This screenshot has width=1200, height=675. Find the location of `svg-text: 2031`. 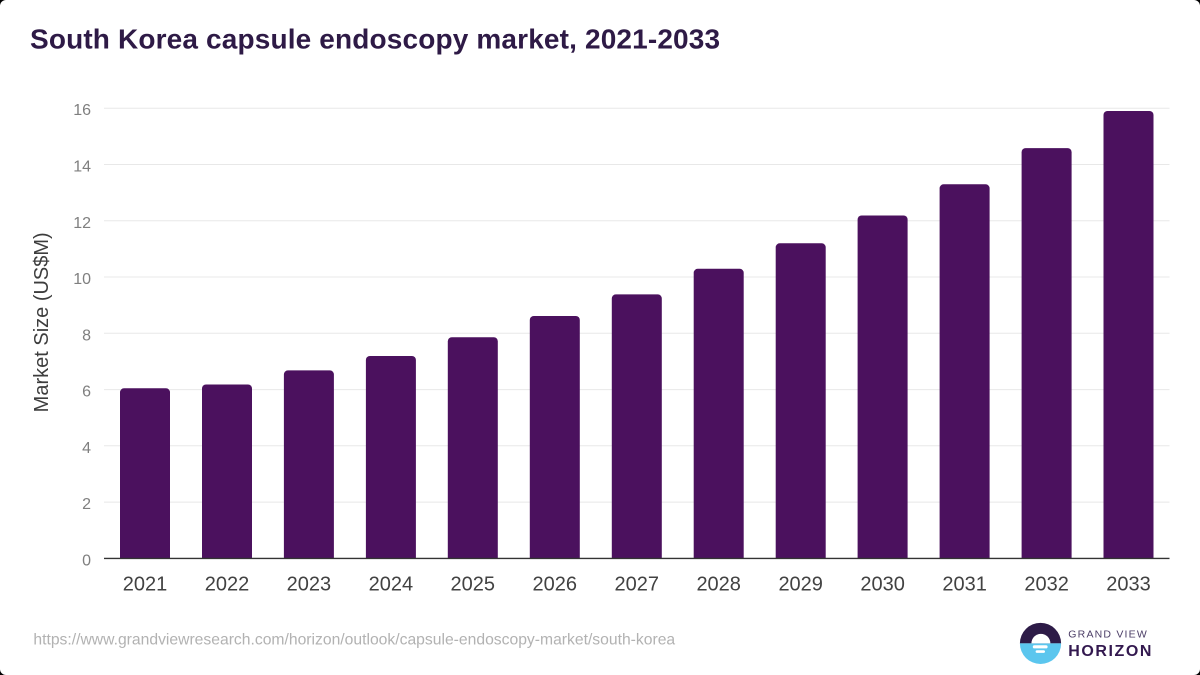

svg-text: 2031 is located at coordinates (964, 585).